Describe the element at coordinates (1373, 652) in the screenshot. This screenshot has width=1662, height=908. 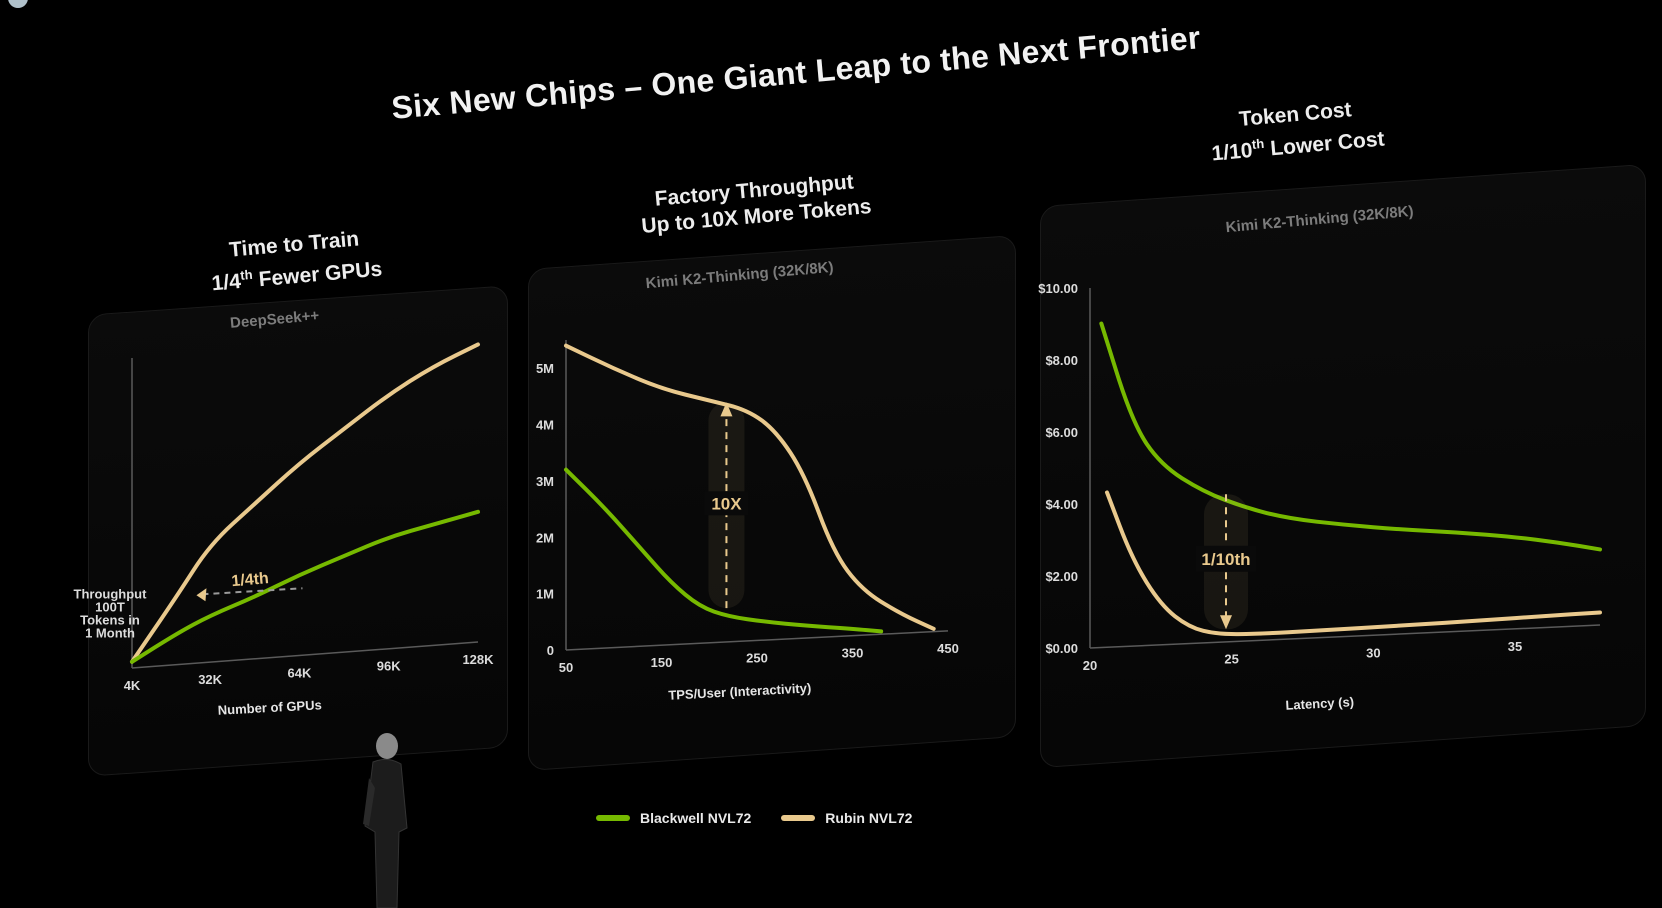
I see `chart-3-x-tick: 30` at that location.